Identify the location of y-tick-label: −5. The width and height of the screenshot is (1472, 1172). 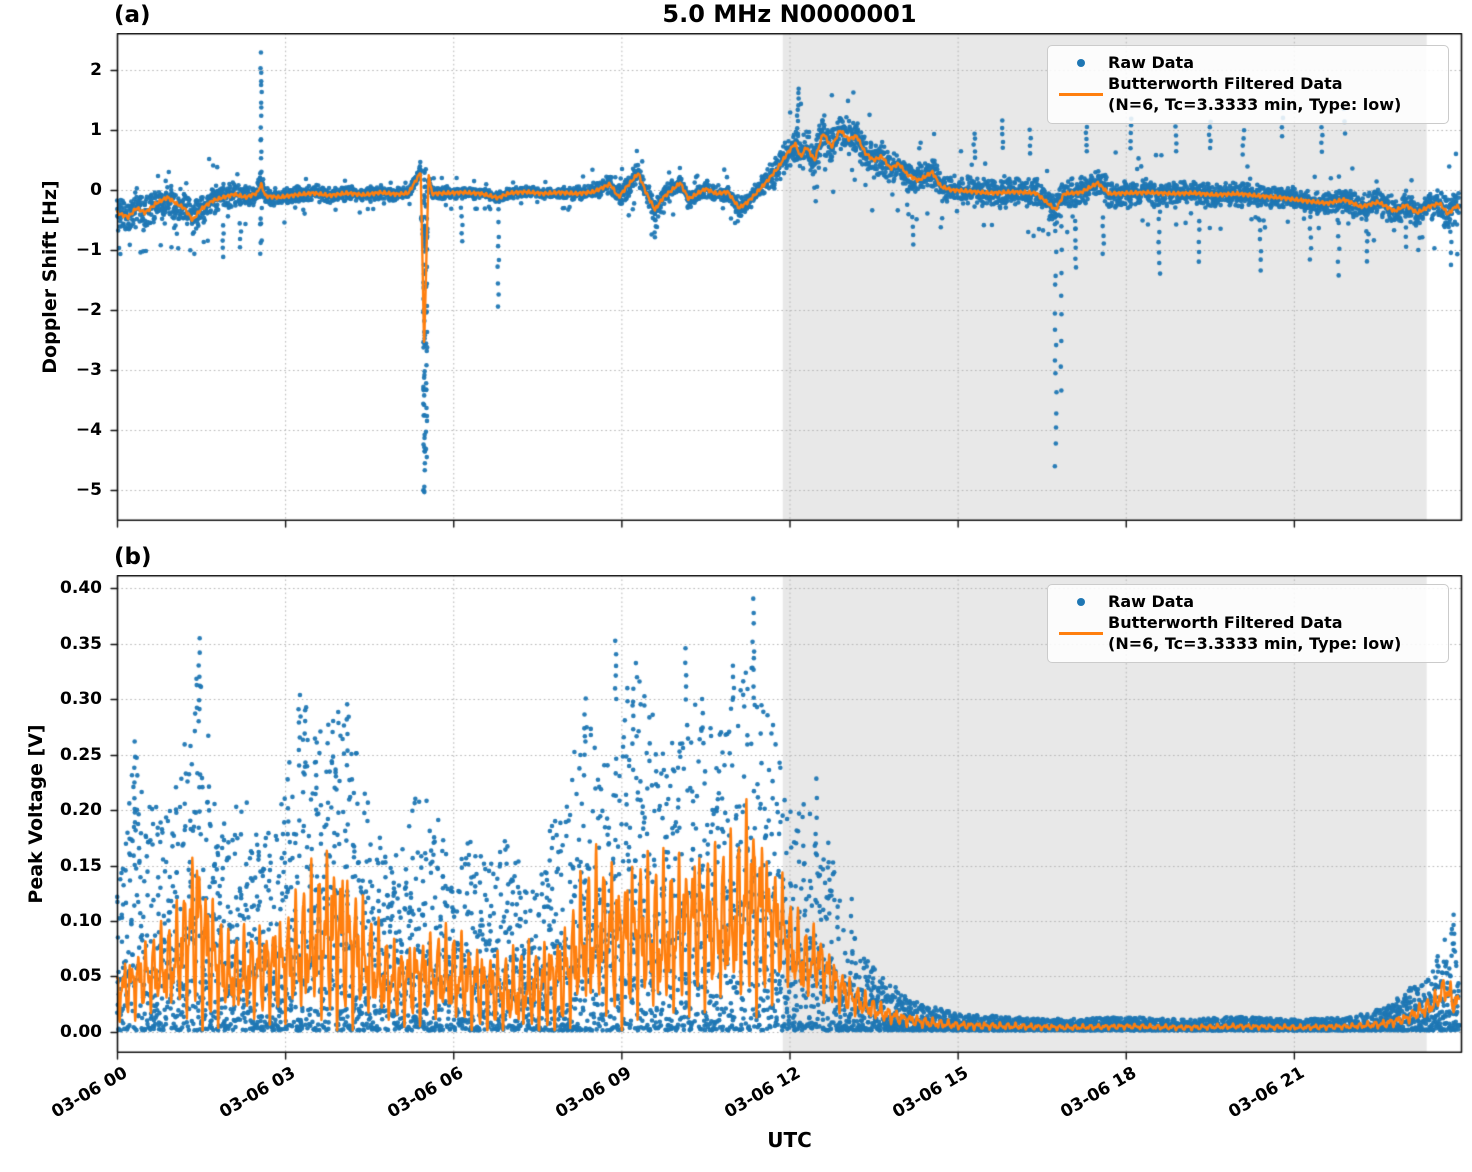
(88, 489).